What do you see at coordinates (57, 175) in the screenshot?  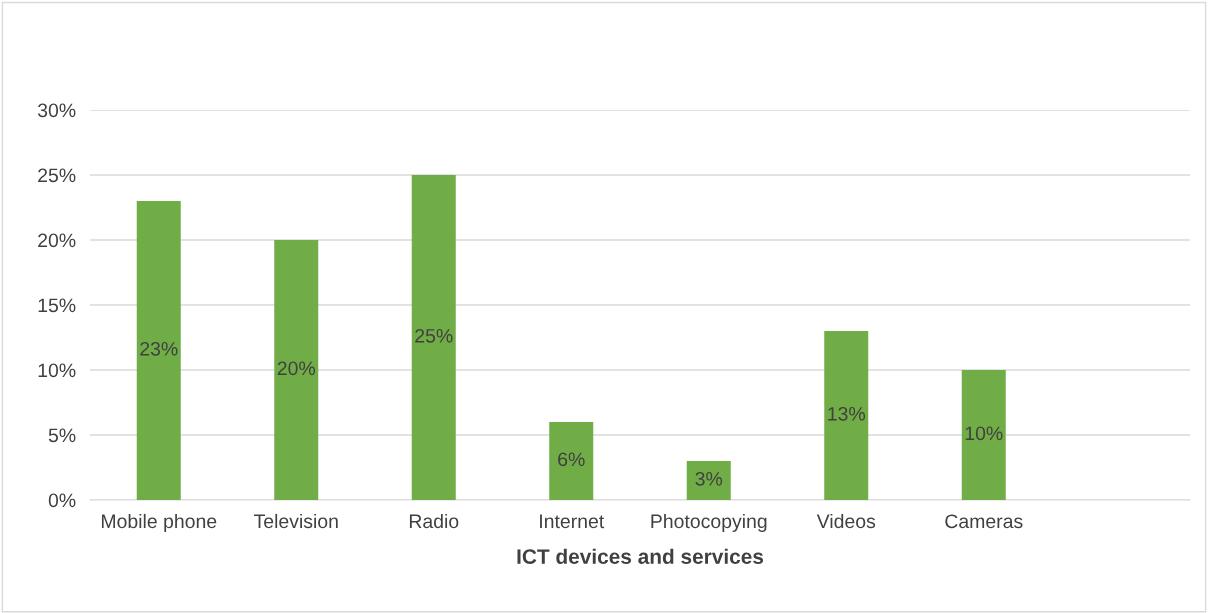 I see `y-tick-label: 25%` at bounding box center [57, 175].